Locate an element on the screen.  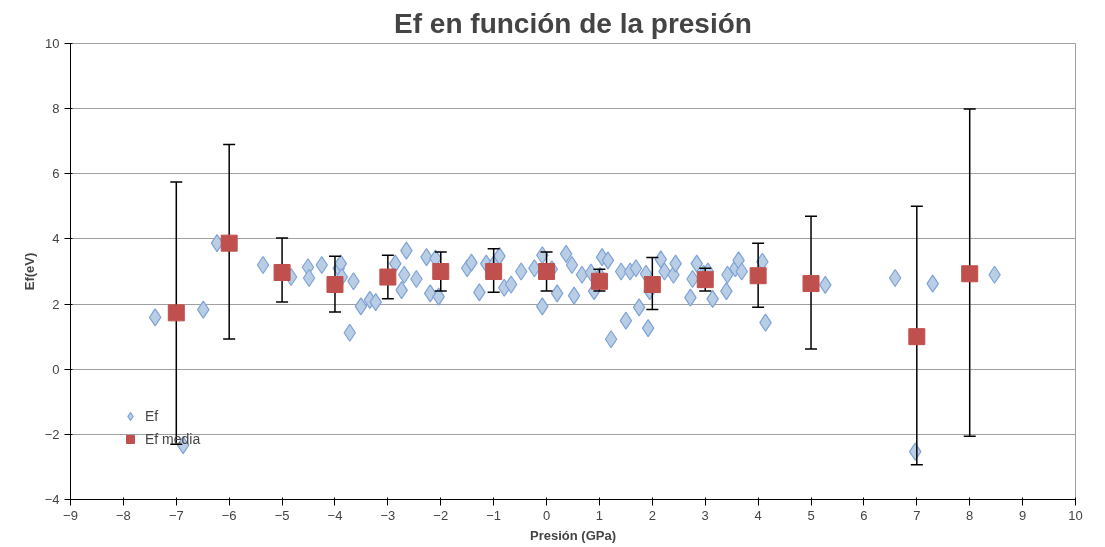
x-tick-label: 6 is located at coordinates (864, 515).